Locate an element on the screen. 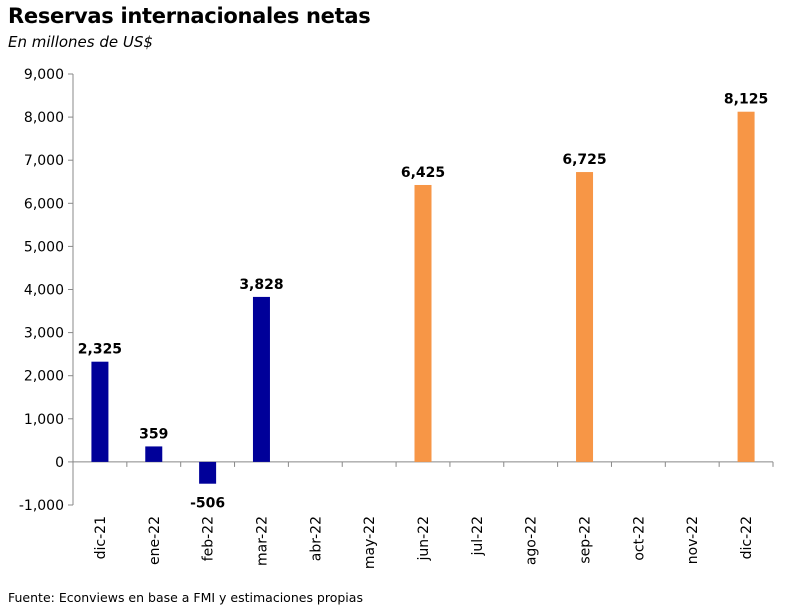 The height and width of the screenshot is (614, 800). x-tick-label: ene-22 is located at coordinates (155, 540).